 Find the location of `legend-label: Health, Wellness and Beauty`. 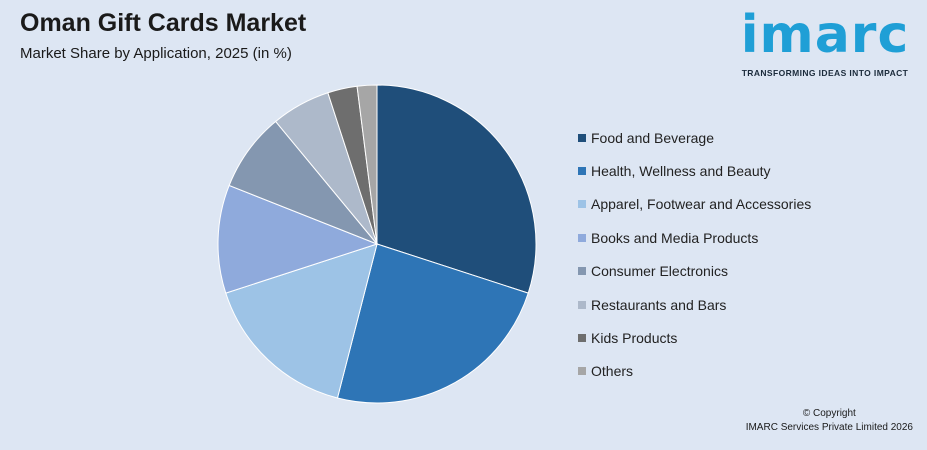

legend-label: Health, Wellness and Beauty is located at coordinates (681, 171).